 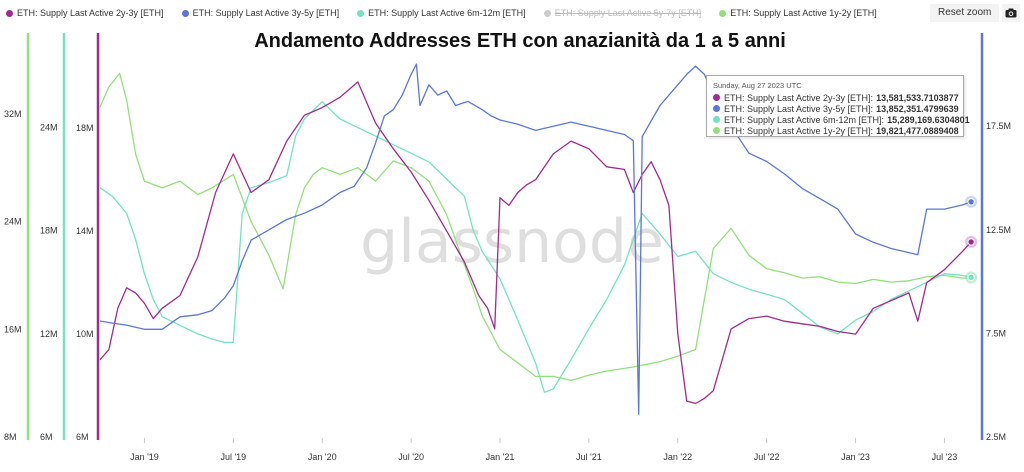 I want to click on legend-item-3y-5y: ETH: Supply Last Active 3y-5y [ETH], so click(x=260, y=13).